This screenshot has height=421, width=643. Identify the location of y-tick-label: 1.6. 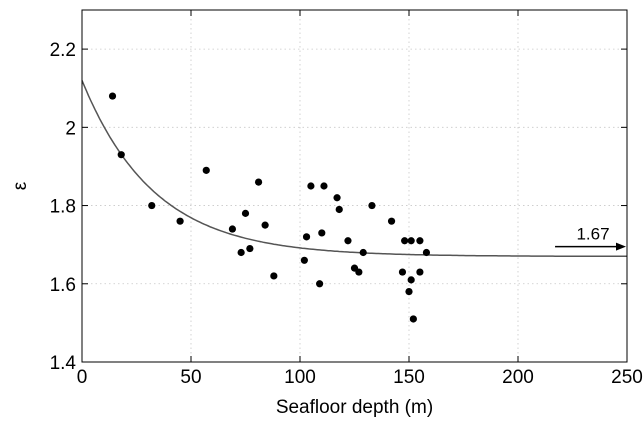
(63, 285).